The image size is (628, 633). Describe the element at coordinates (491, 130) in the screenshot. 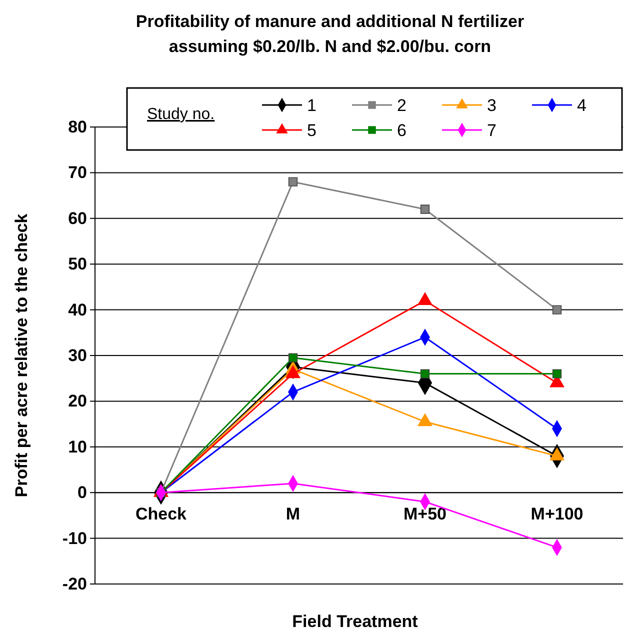

I see `legend-label: 7` at that location.